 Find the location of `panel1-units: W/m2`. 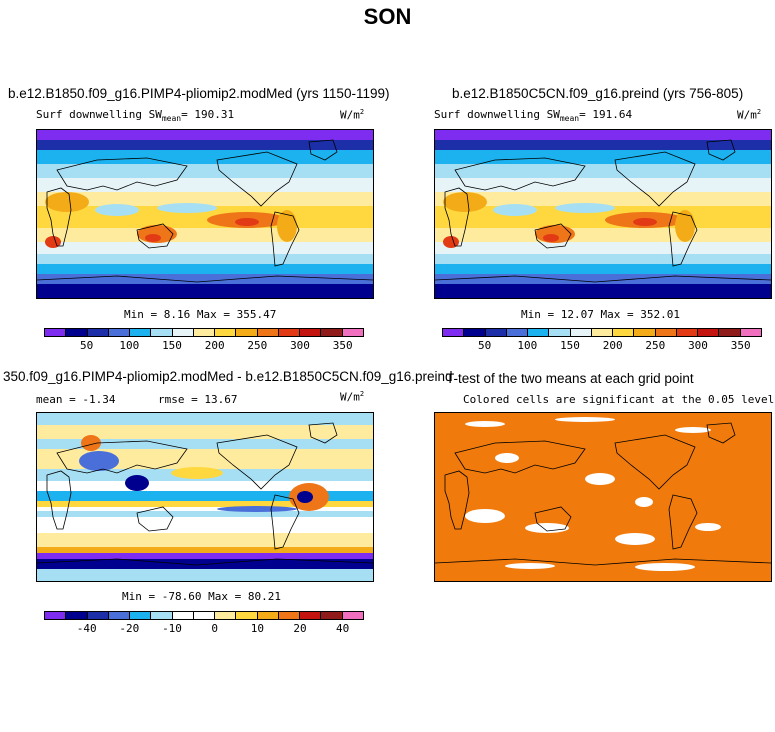

panel1-units: W/m2 is located at coordinates (352, 115).